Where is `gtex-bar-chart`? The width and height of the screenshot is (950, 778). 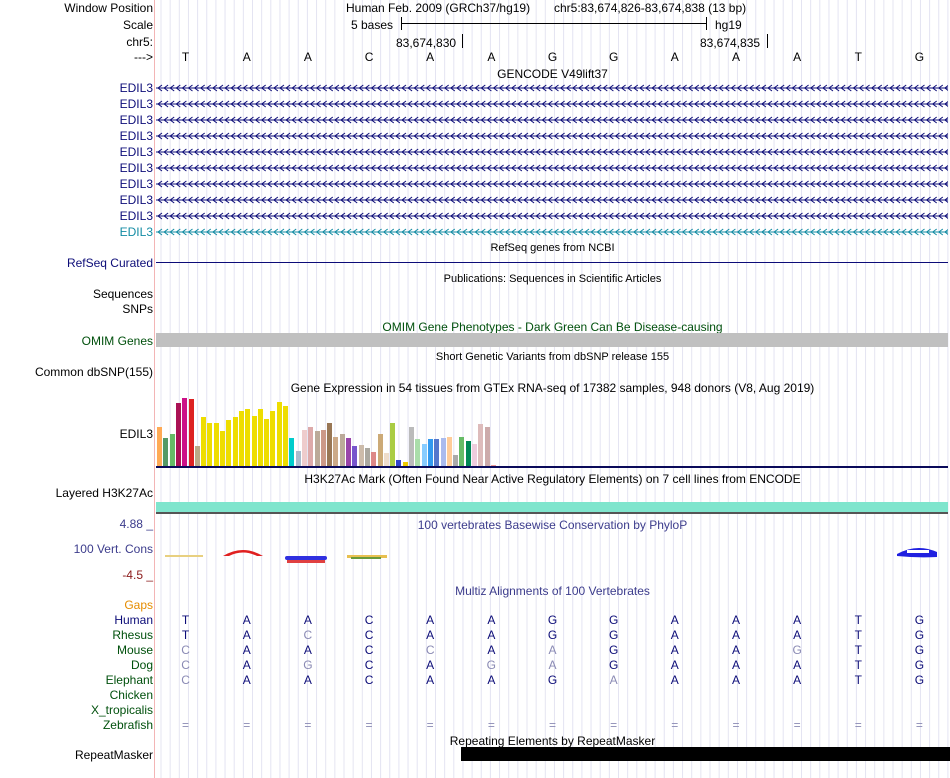 gtex-bar-chart is located at coordinates (355, 431).